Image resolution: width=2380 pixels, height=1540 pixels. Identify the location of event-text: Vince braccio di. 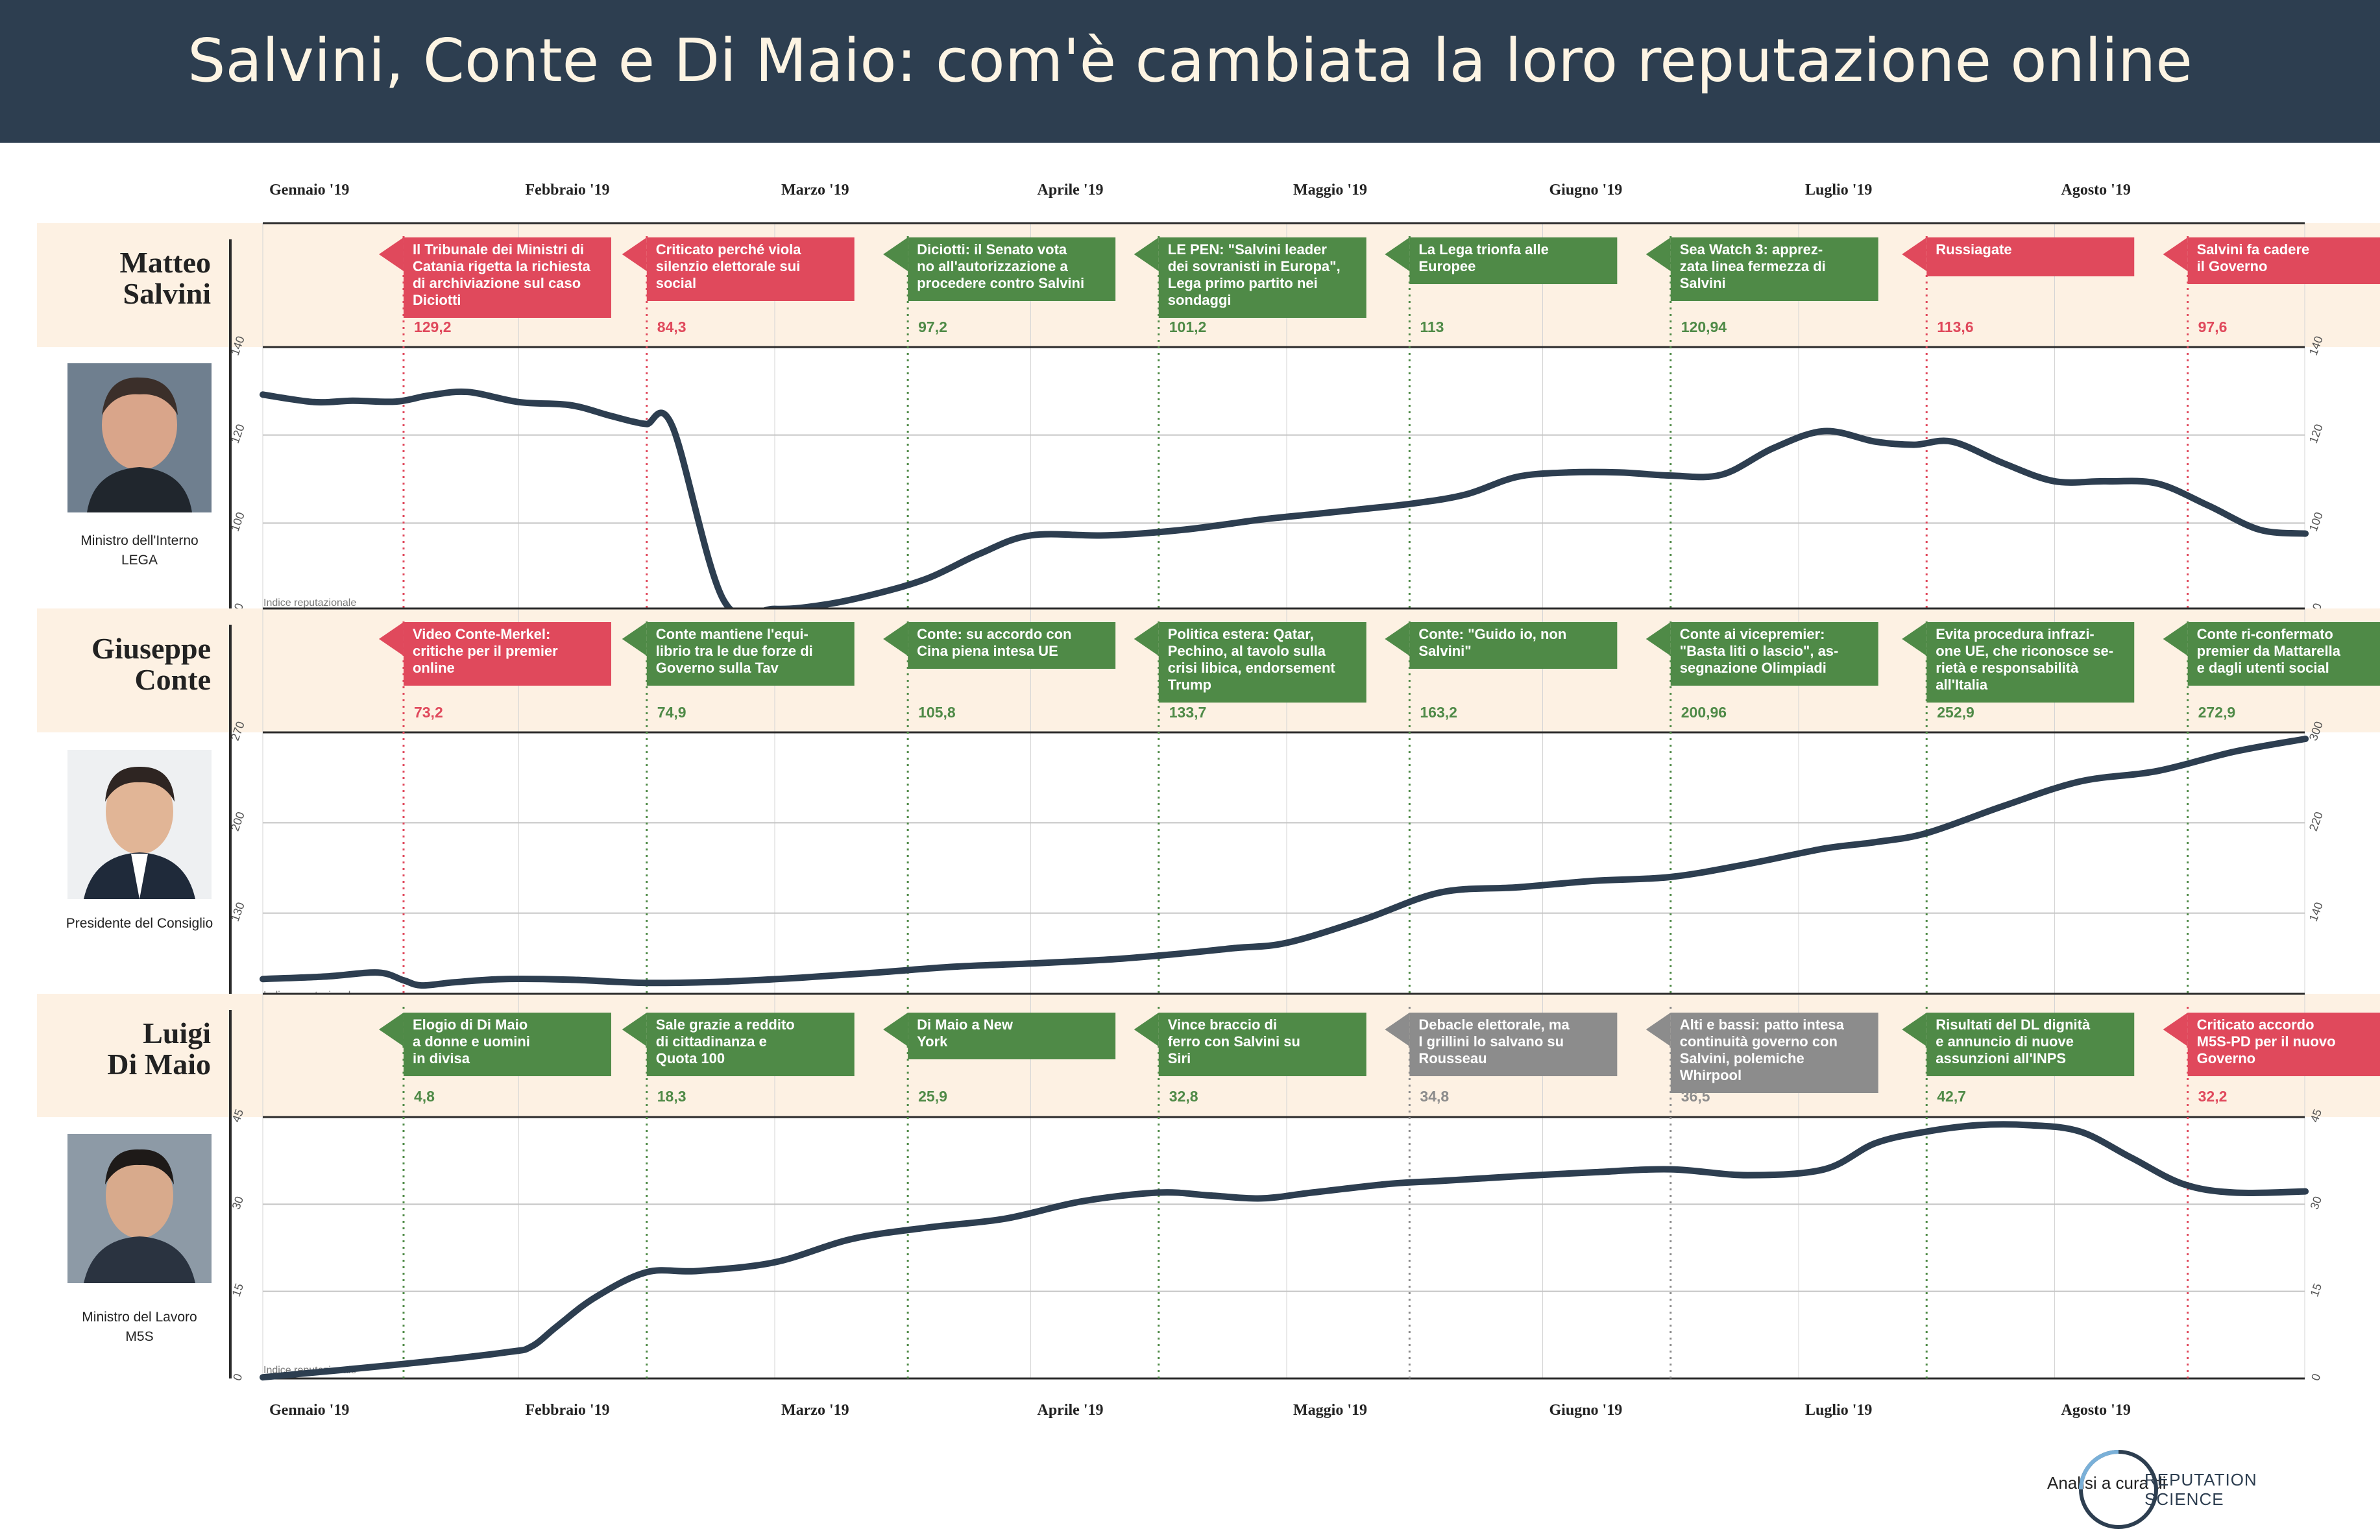
(1222, 1025).